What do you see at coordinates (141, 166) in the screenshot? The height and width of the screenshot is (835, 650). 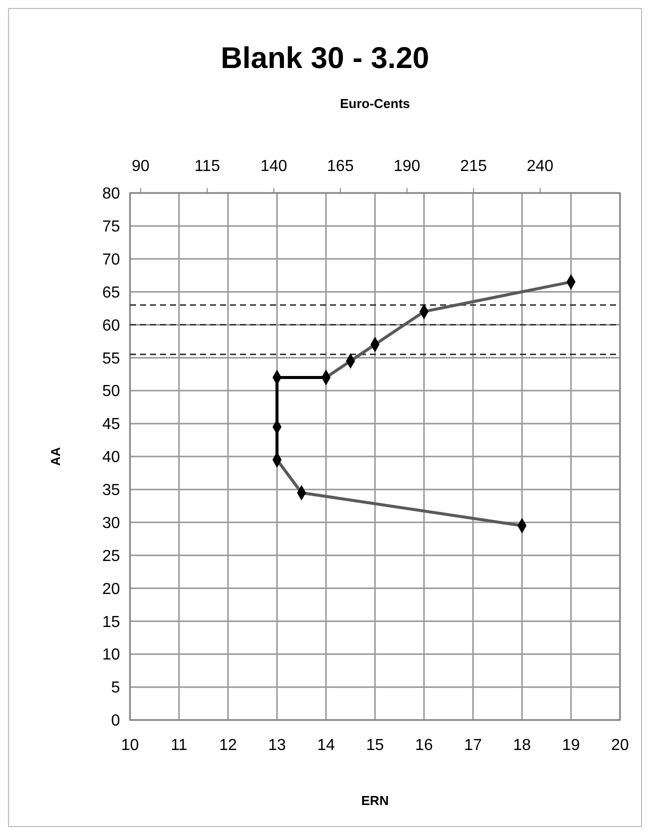 I see `x2-tick-label: 90` at bounding box center [141, 166].